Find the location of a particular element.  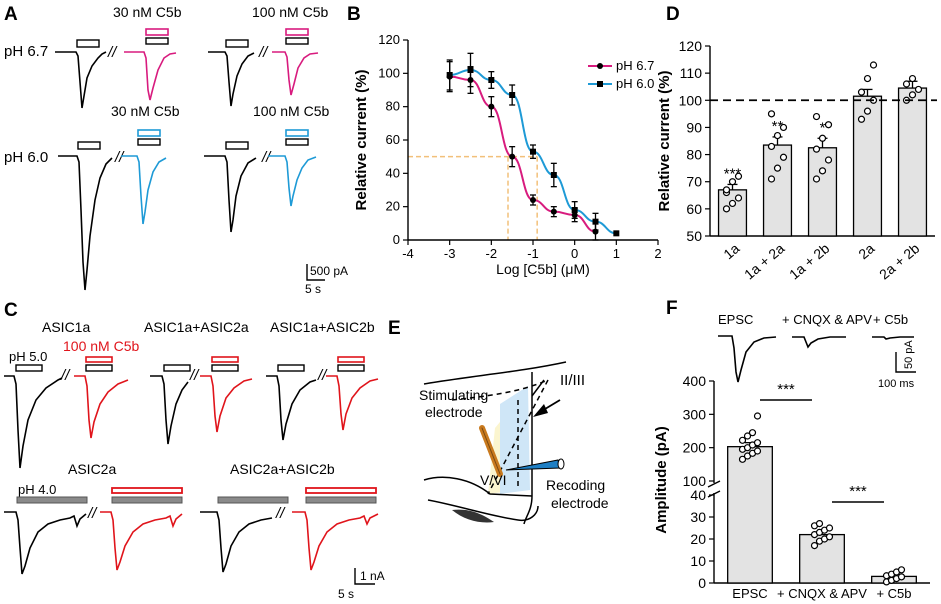

x-tick-label: -1 is located at coordinates (533, 253).